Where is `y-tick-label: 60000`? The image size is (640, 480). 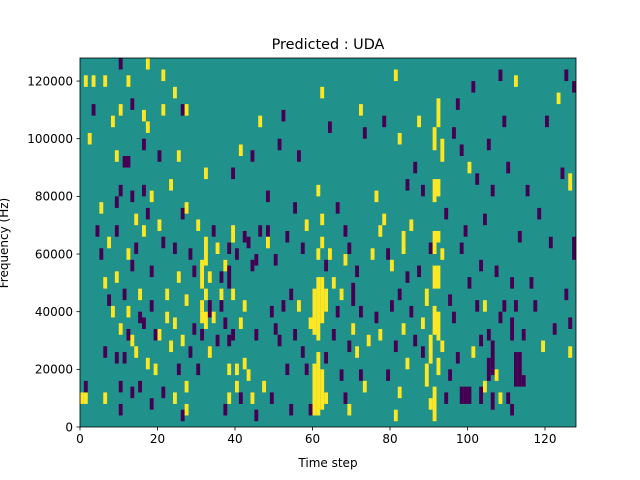
y-tick-label: 60000 is located at coordinates (54, 254).